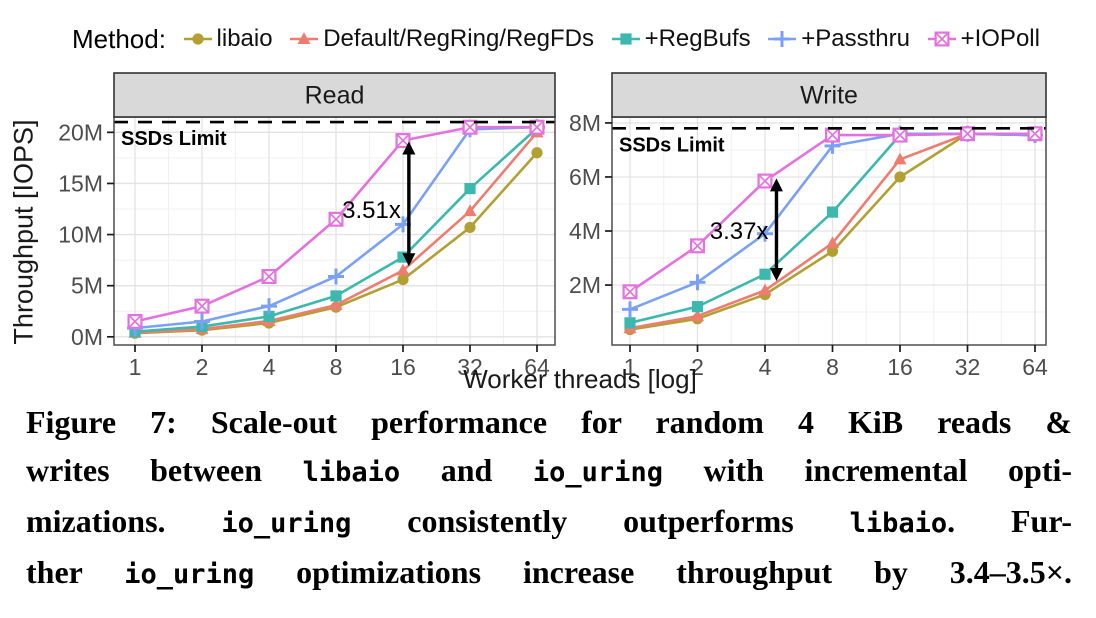 Image resolution: width=1096 pixels, height=618 pixels. Describe the element at coordinates (585, 177) in the screenshot. I see `y-tick-label: 6M` at that location.